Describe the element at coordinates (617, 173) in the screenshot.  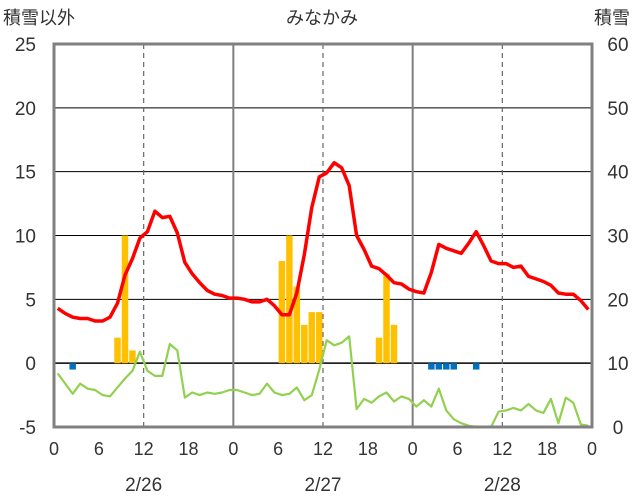
I see `right-y-tick-label: 40` at that location.